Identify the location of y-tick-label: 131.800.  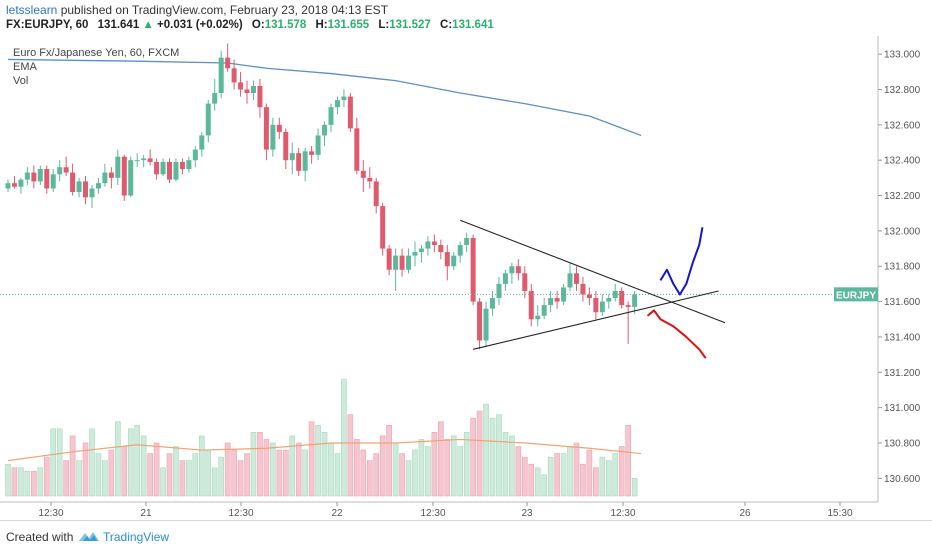
(902, 267).